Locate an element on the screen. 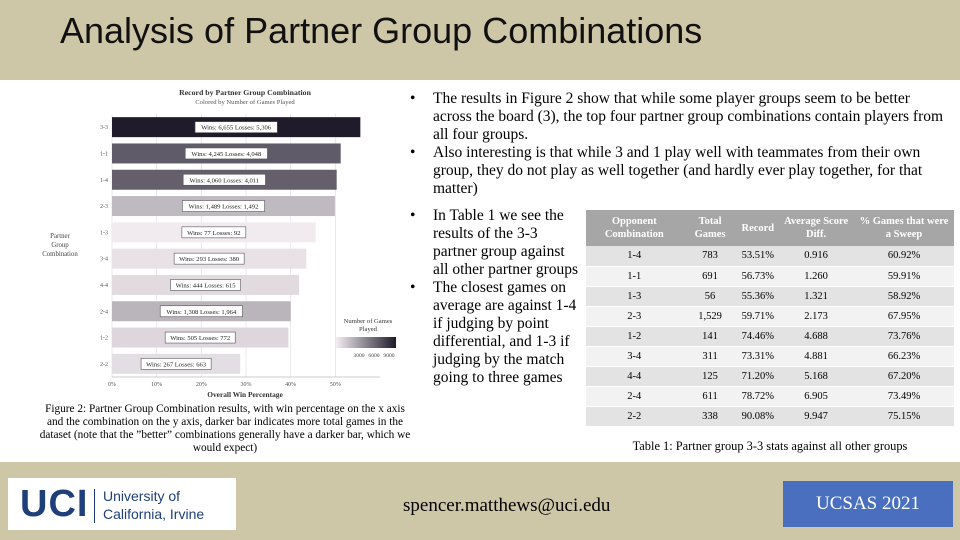  table-header-cell: Opponent Combination is located at coordinates (634, 228).